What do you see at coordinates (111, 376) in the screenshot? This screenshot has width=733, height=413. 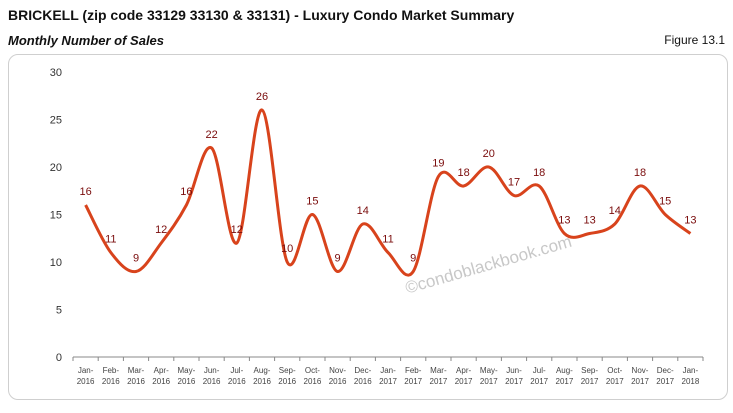 I see `x-tick-label: Feb-2016` at bounding box center [111, 376].